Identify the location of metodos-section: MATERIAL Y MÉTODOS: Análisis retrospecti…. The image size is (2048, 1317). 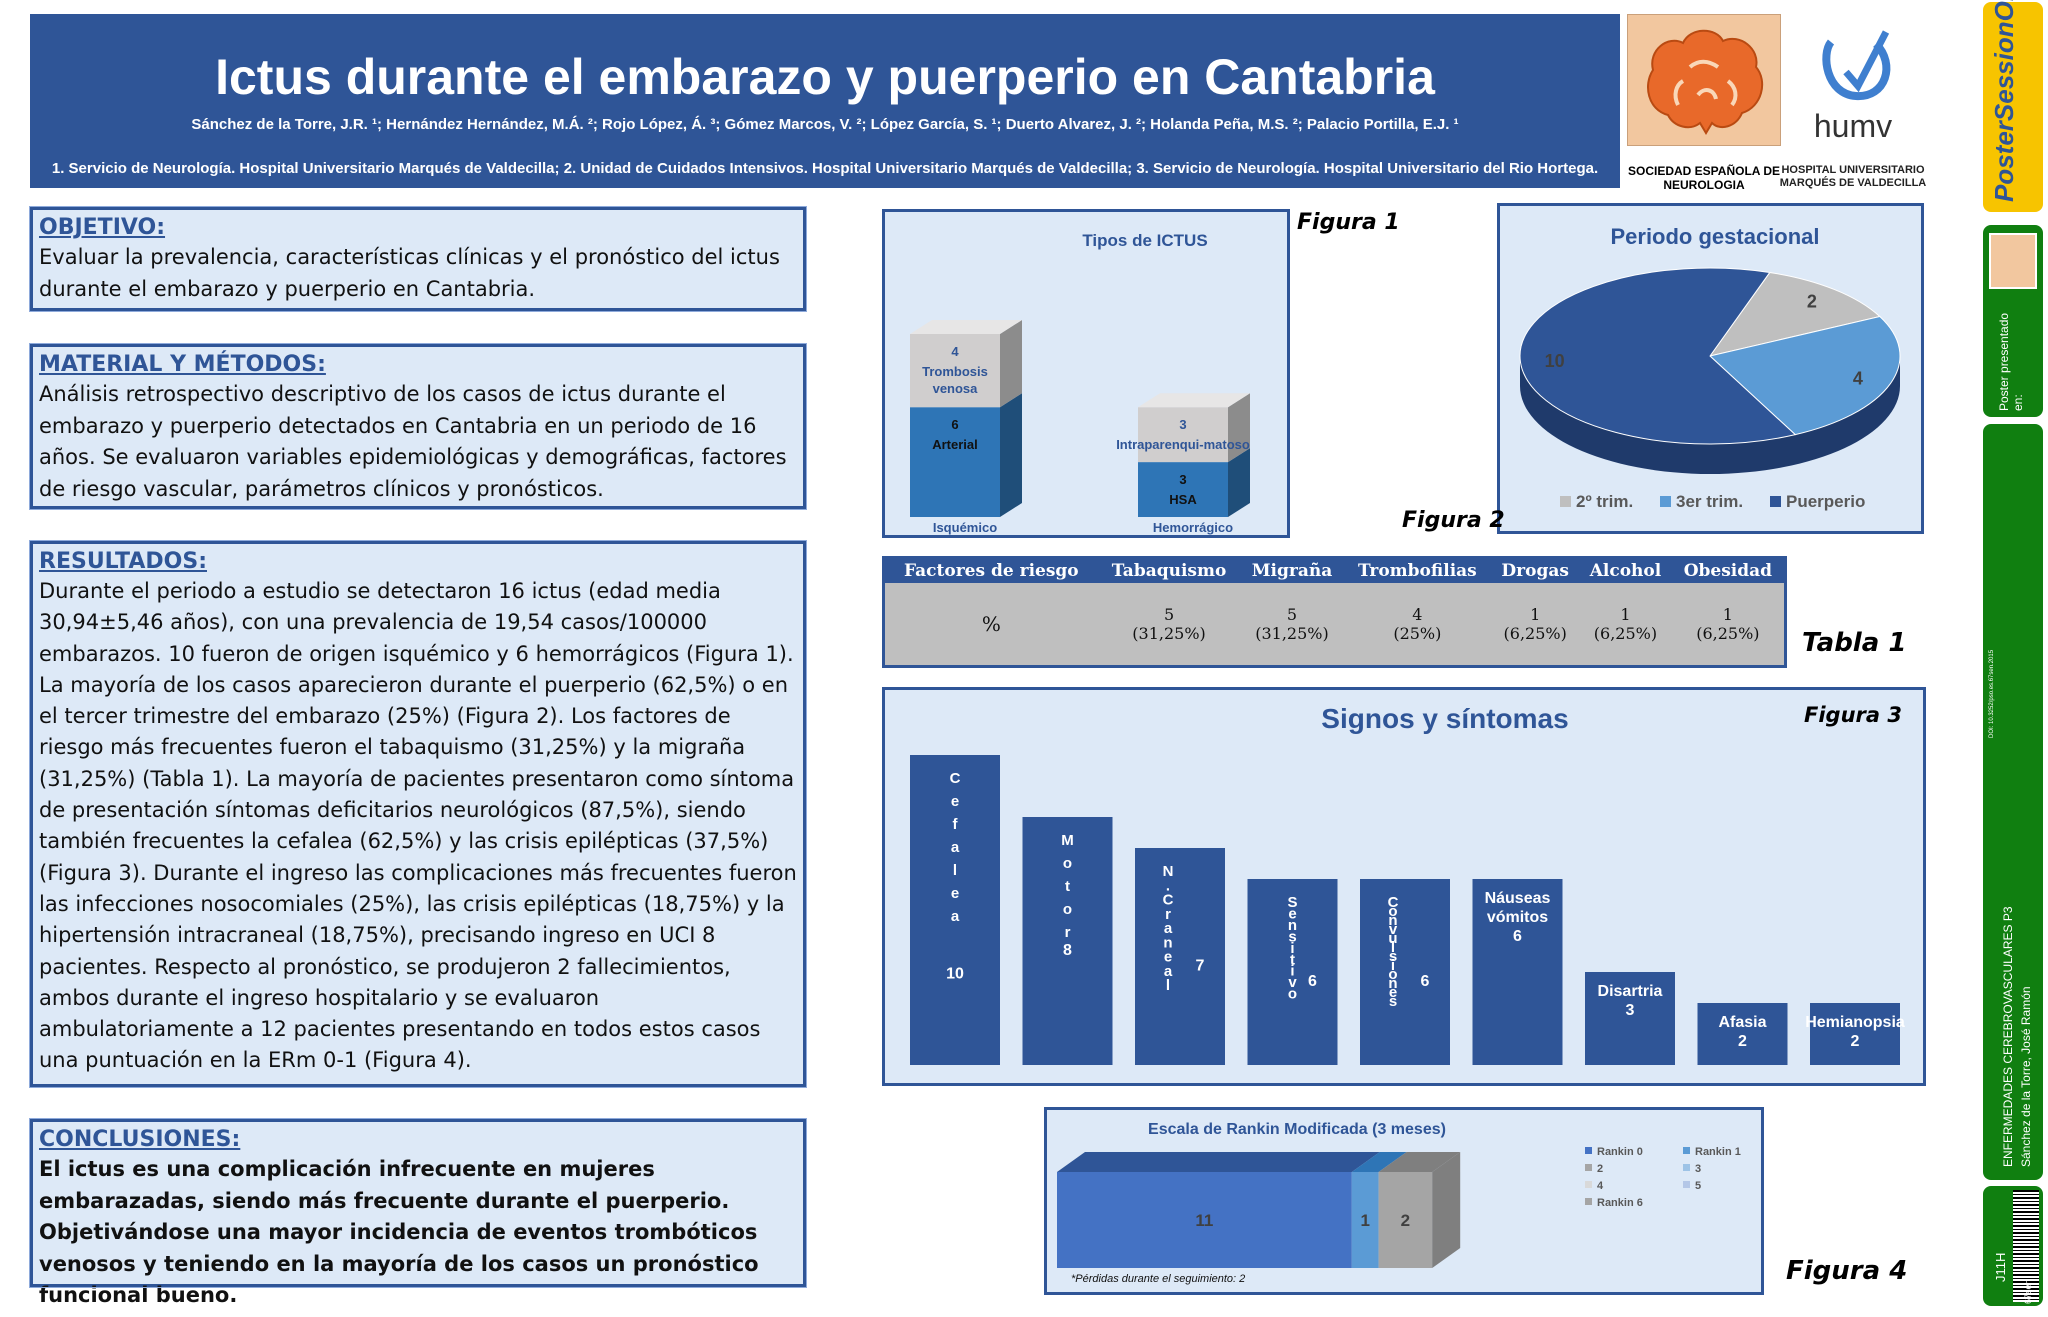
(418, 426).